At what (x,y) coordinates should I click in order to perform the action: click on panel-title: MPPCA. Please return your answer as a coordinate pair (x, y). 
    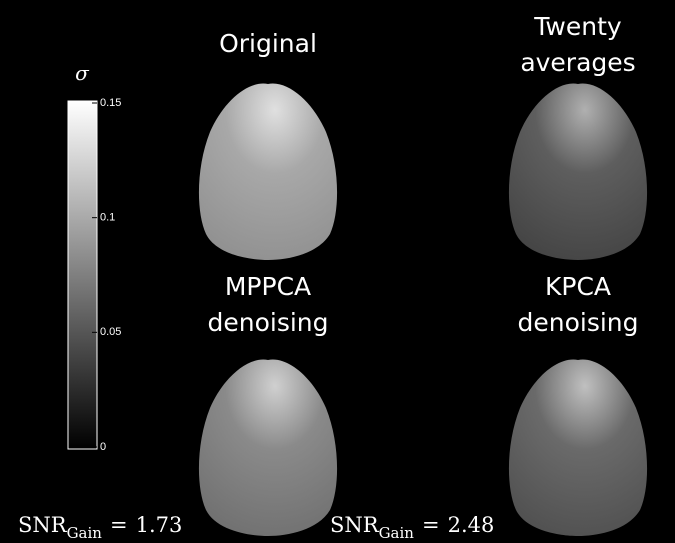
    Looking at the image, I should click on (268, 286).